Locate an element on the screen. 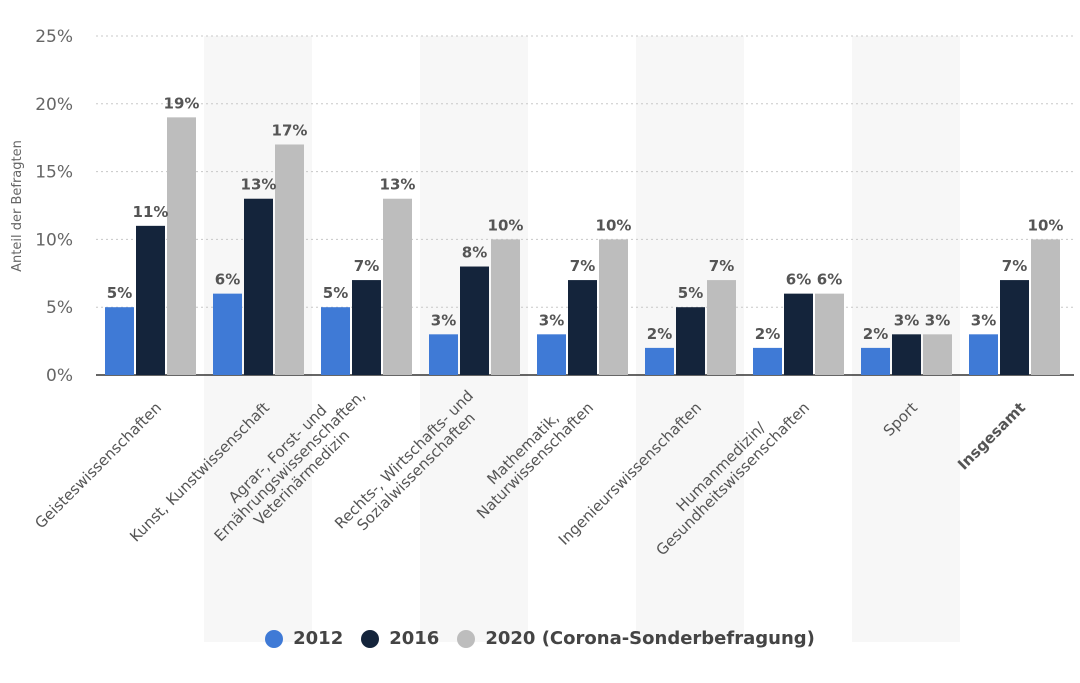 This screenshot has height=683, width=1080. x-tick-label-line: Insgesamt is located at coordinates (991, 436).